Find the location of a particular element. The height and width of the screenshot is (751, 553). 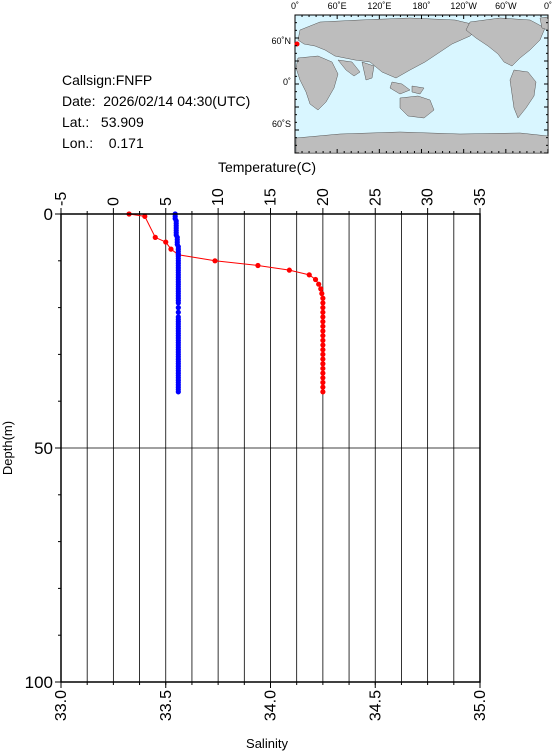

map-latitude-label: 0˚ is located at coordinates (287, 82).